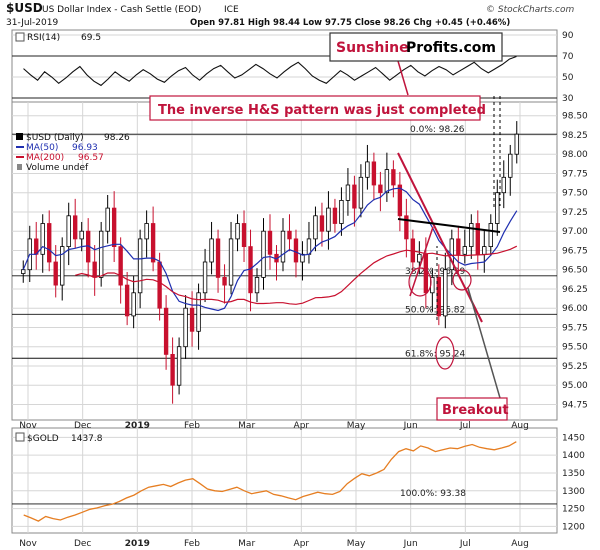  Describe the element at coordinates (246, 426) in the screenshot. I see `price-x-tick-label: Mar` at that location.